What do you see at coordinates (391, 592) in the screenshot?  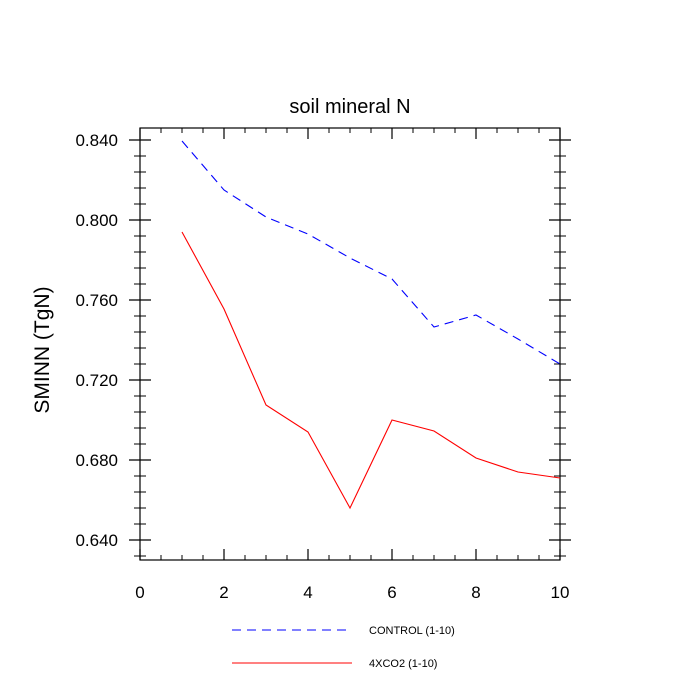 I see `x-tick-label: 6` at bounding box center [391, 592].